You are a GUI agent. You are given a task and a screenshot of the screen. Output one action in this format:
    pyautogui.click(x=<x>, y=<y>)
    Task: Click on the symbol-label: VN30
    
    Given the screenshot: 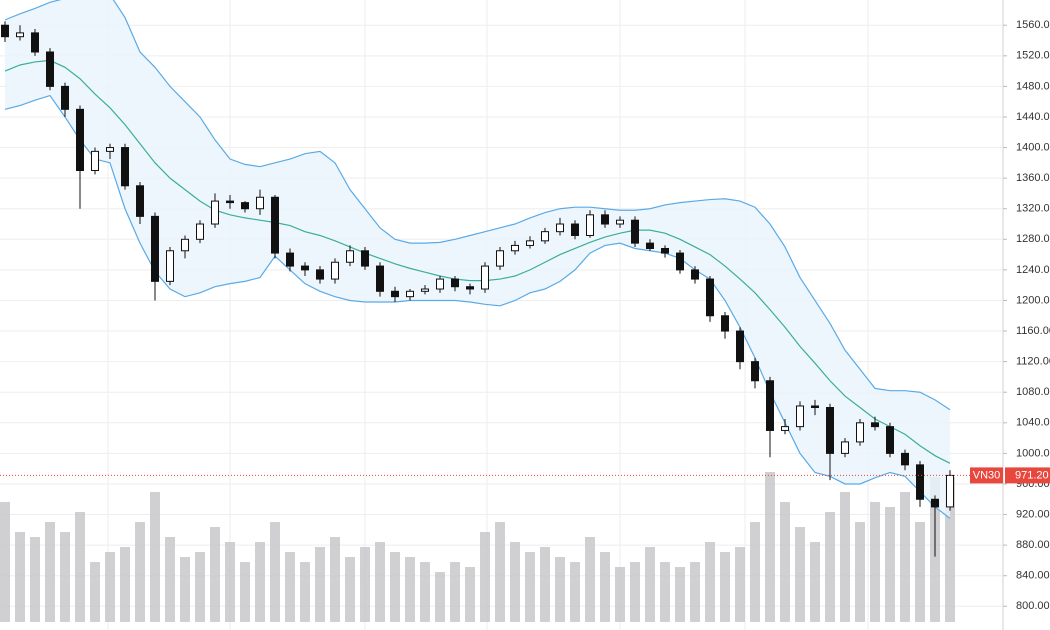 What is the action you would take?
    pyautogui.click(x=987, y=475)
    